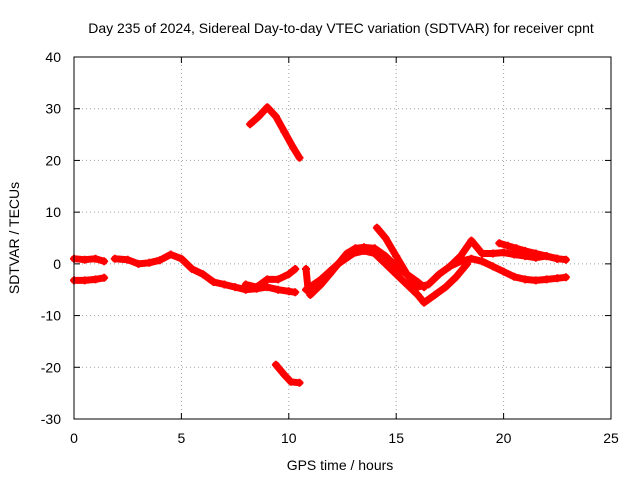 The height and width of the screenshot is (480, 640). I want to click on y-tick-label: 0, so click(57, 264).